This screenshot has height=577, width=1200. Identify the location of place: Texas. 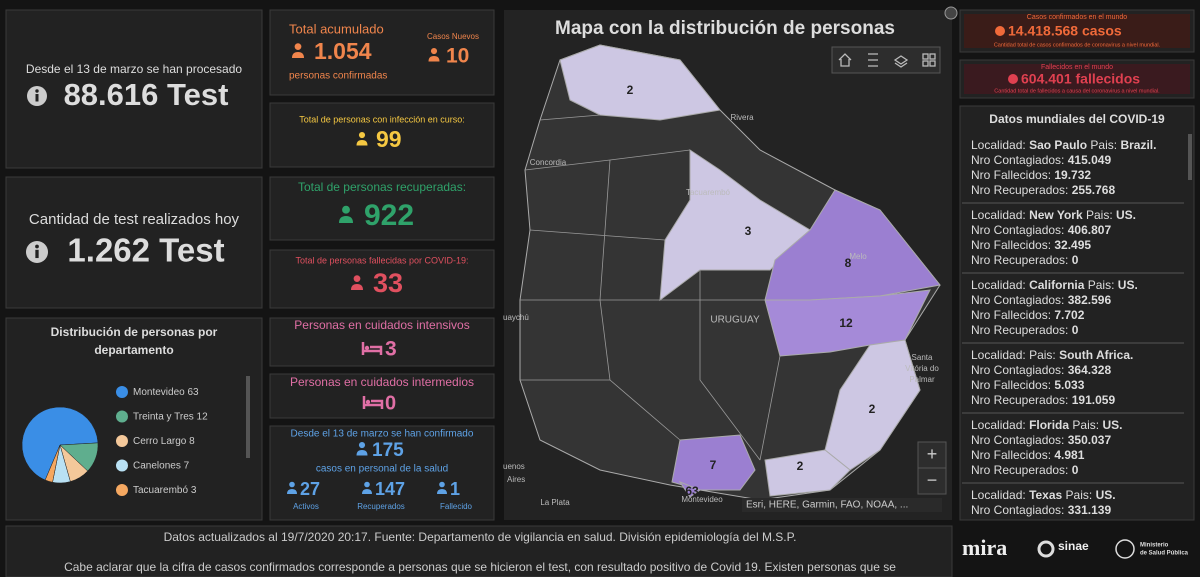
(1045, 495).